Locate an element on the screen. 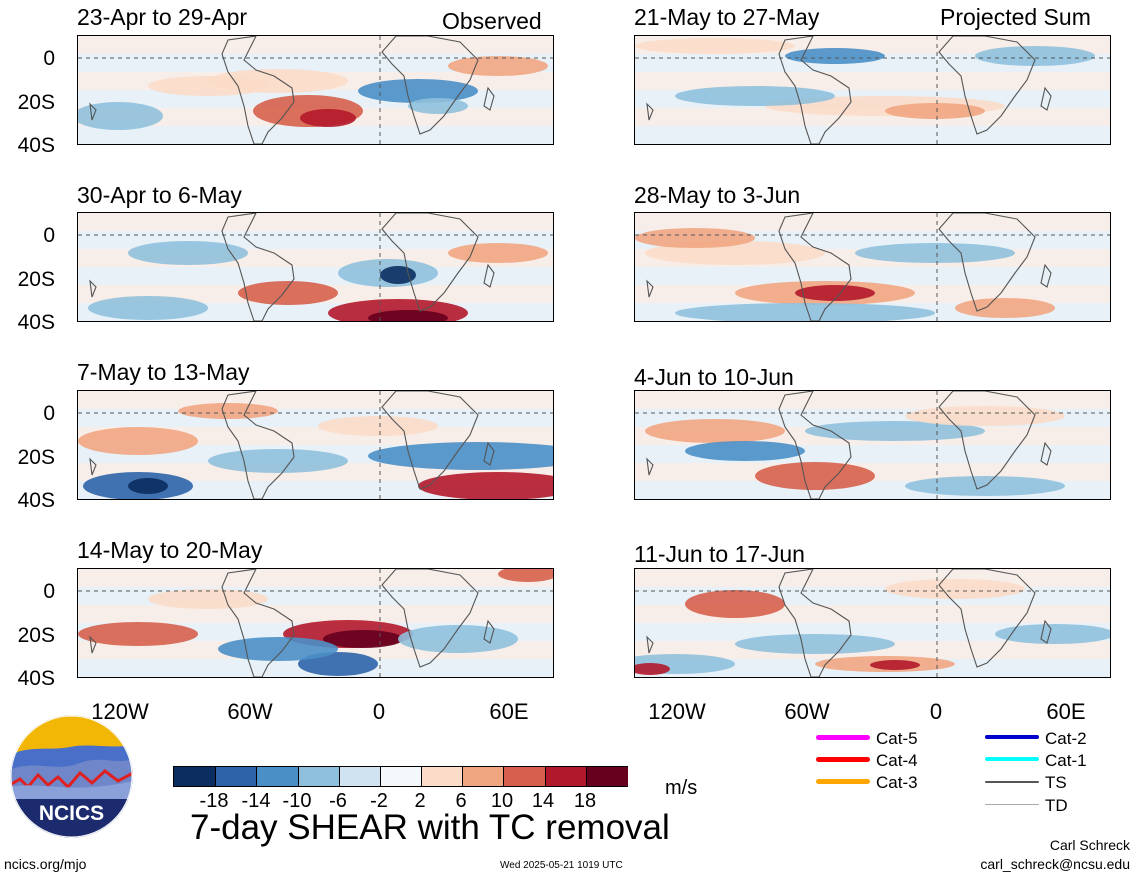 The width and height of the screenshot is (1135, 879). legend-label-cat4: Cat-4 is located at coordinates (897, 760).